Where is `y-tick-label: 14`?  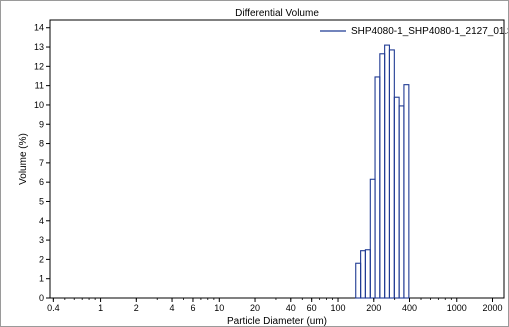
y-tick-label: 14 is located at coordinates (39, 28).